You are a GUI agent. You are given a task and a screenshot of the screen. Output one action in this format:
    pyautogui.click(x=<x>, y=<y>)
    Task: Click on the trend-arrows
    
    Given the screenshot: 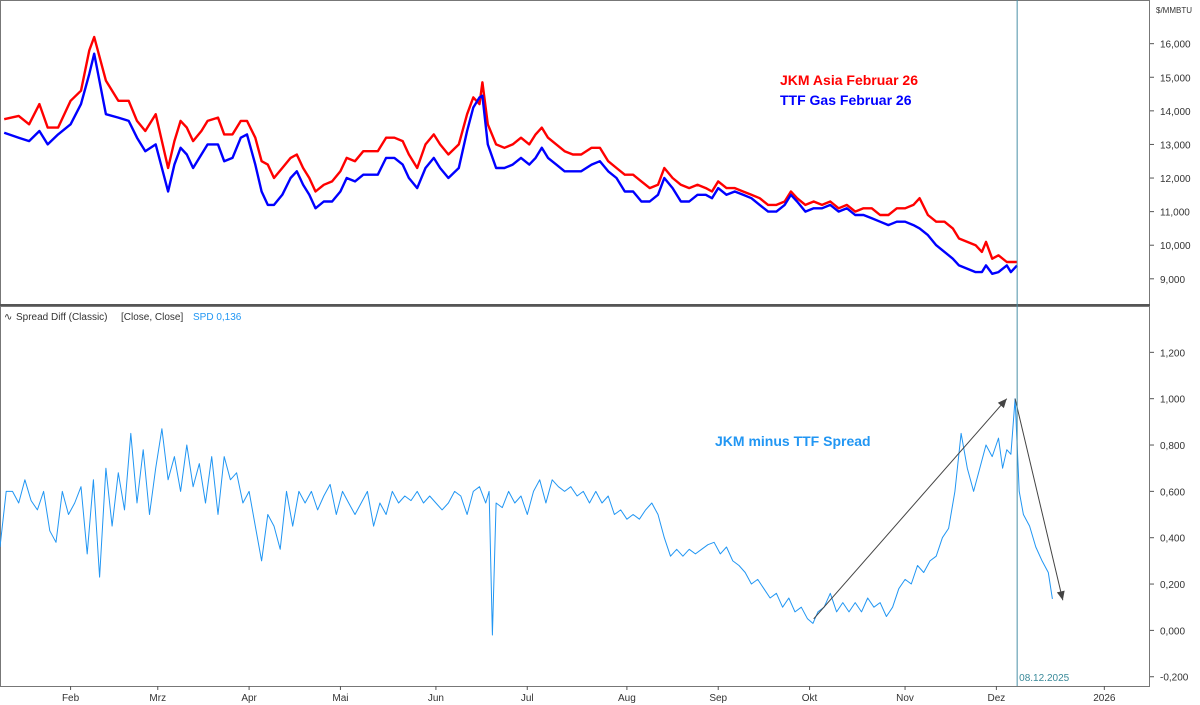 What is the action you would take?
    pyautogui.click(x=939, y=509)
    